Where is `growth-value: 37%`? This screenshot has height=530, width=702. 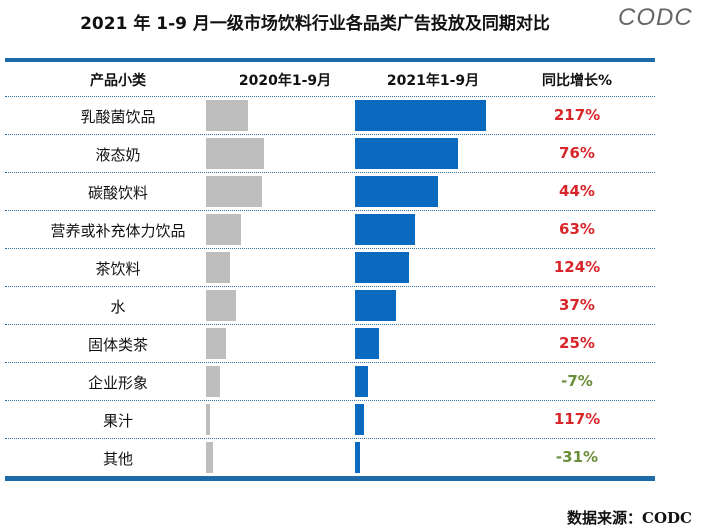 growth-value: 37% is located at coordinates (577, 305).